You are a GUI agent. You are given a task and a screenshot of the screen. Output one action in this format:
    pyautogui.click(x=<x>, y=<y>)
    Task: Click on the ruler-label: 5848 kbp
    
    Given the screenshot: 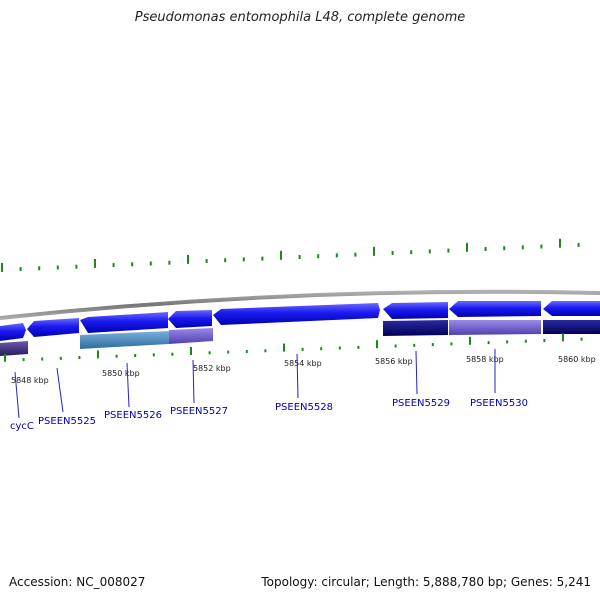 What is the action you would take?
    pyautogui.click(x=30, y=380)
    